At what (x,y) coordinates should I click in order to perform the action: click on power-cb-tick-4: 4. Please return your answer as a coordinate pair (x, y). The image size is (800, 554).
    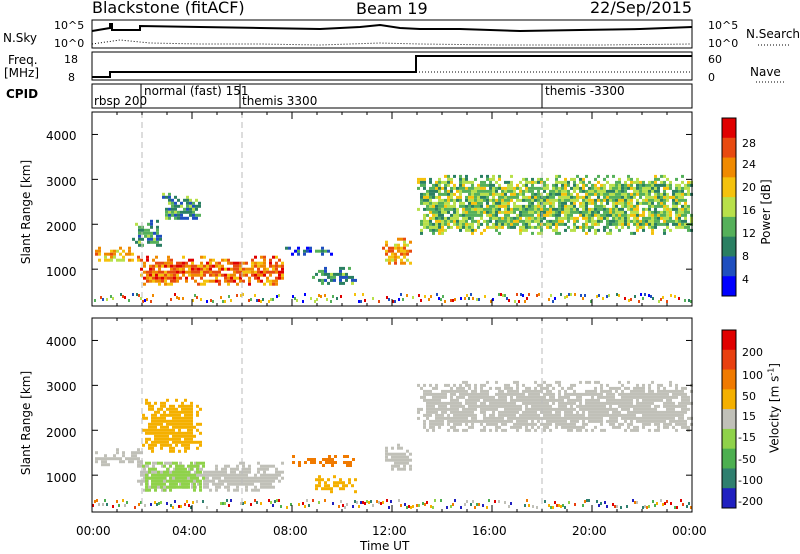
    Looking at the image, I should click on (745, 279).